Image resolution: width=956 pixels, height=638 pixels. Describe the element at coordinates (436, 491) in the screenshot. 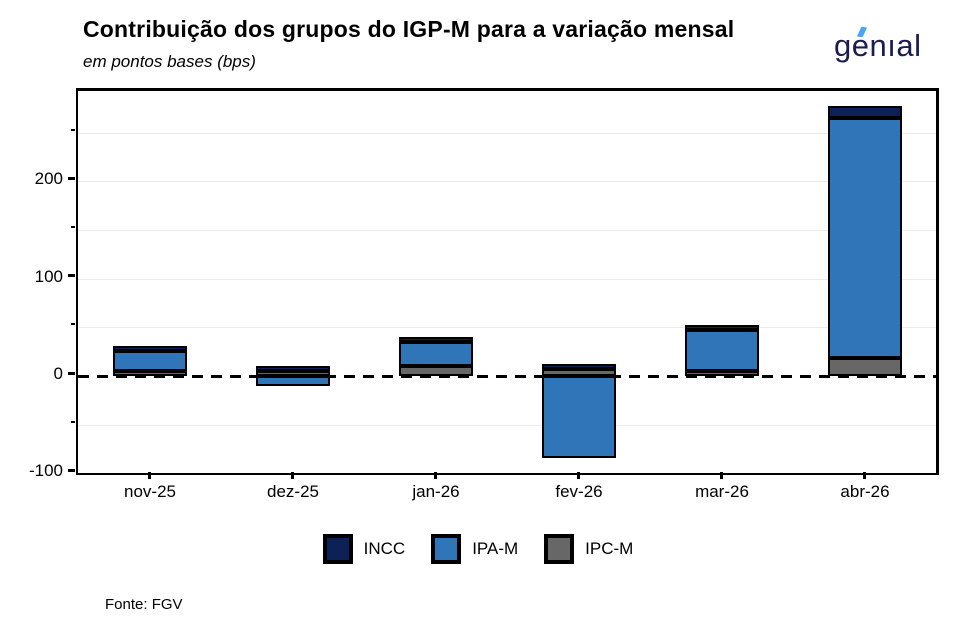

I see `x-label-jan-26: jan-26` at that location.